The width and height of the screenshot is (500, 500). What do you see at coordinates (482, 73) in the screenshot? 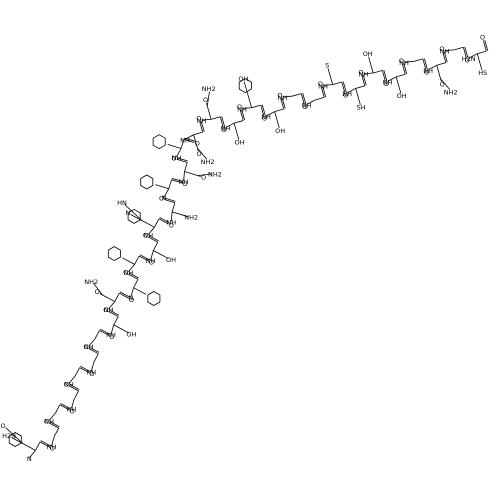
I see `atom-label: HS` at bounding box center [482, 73].